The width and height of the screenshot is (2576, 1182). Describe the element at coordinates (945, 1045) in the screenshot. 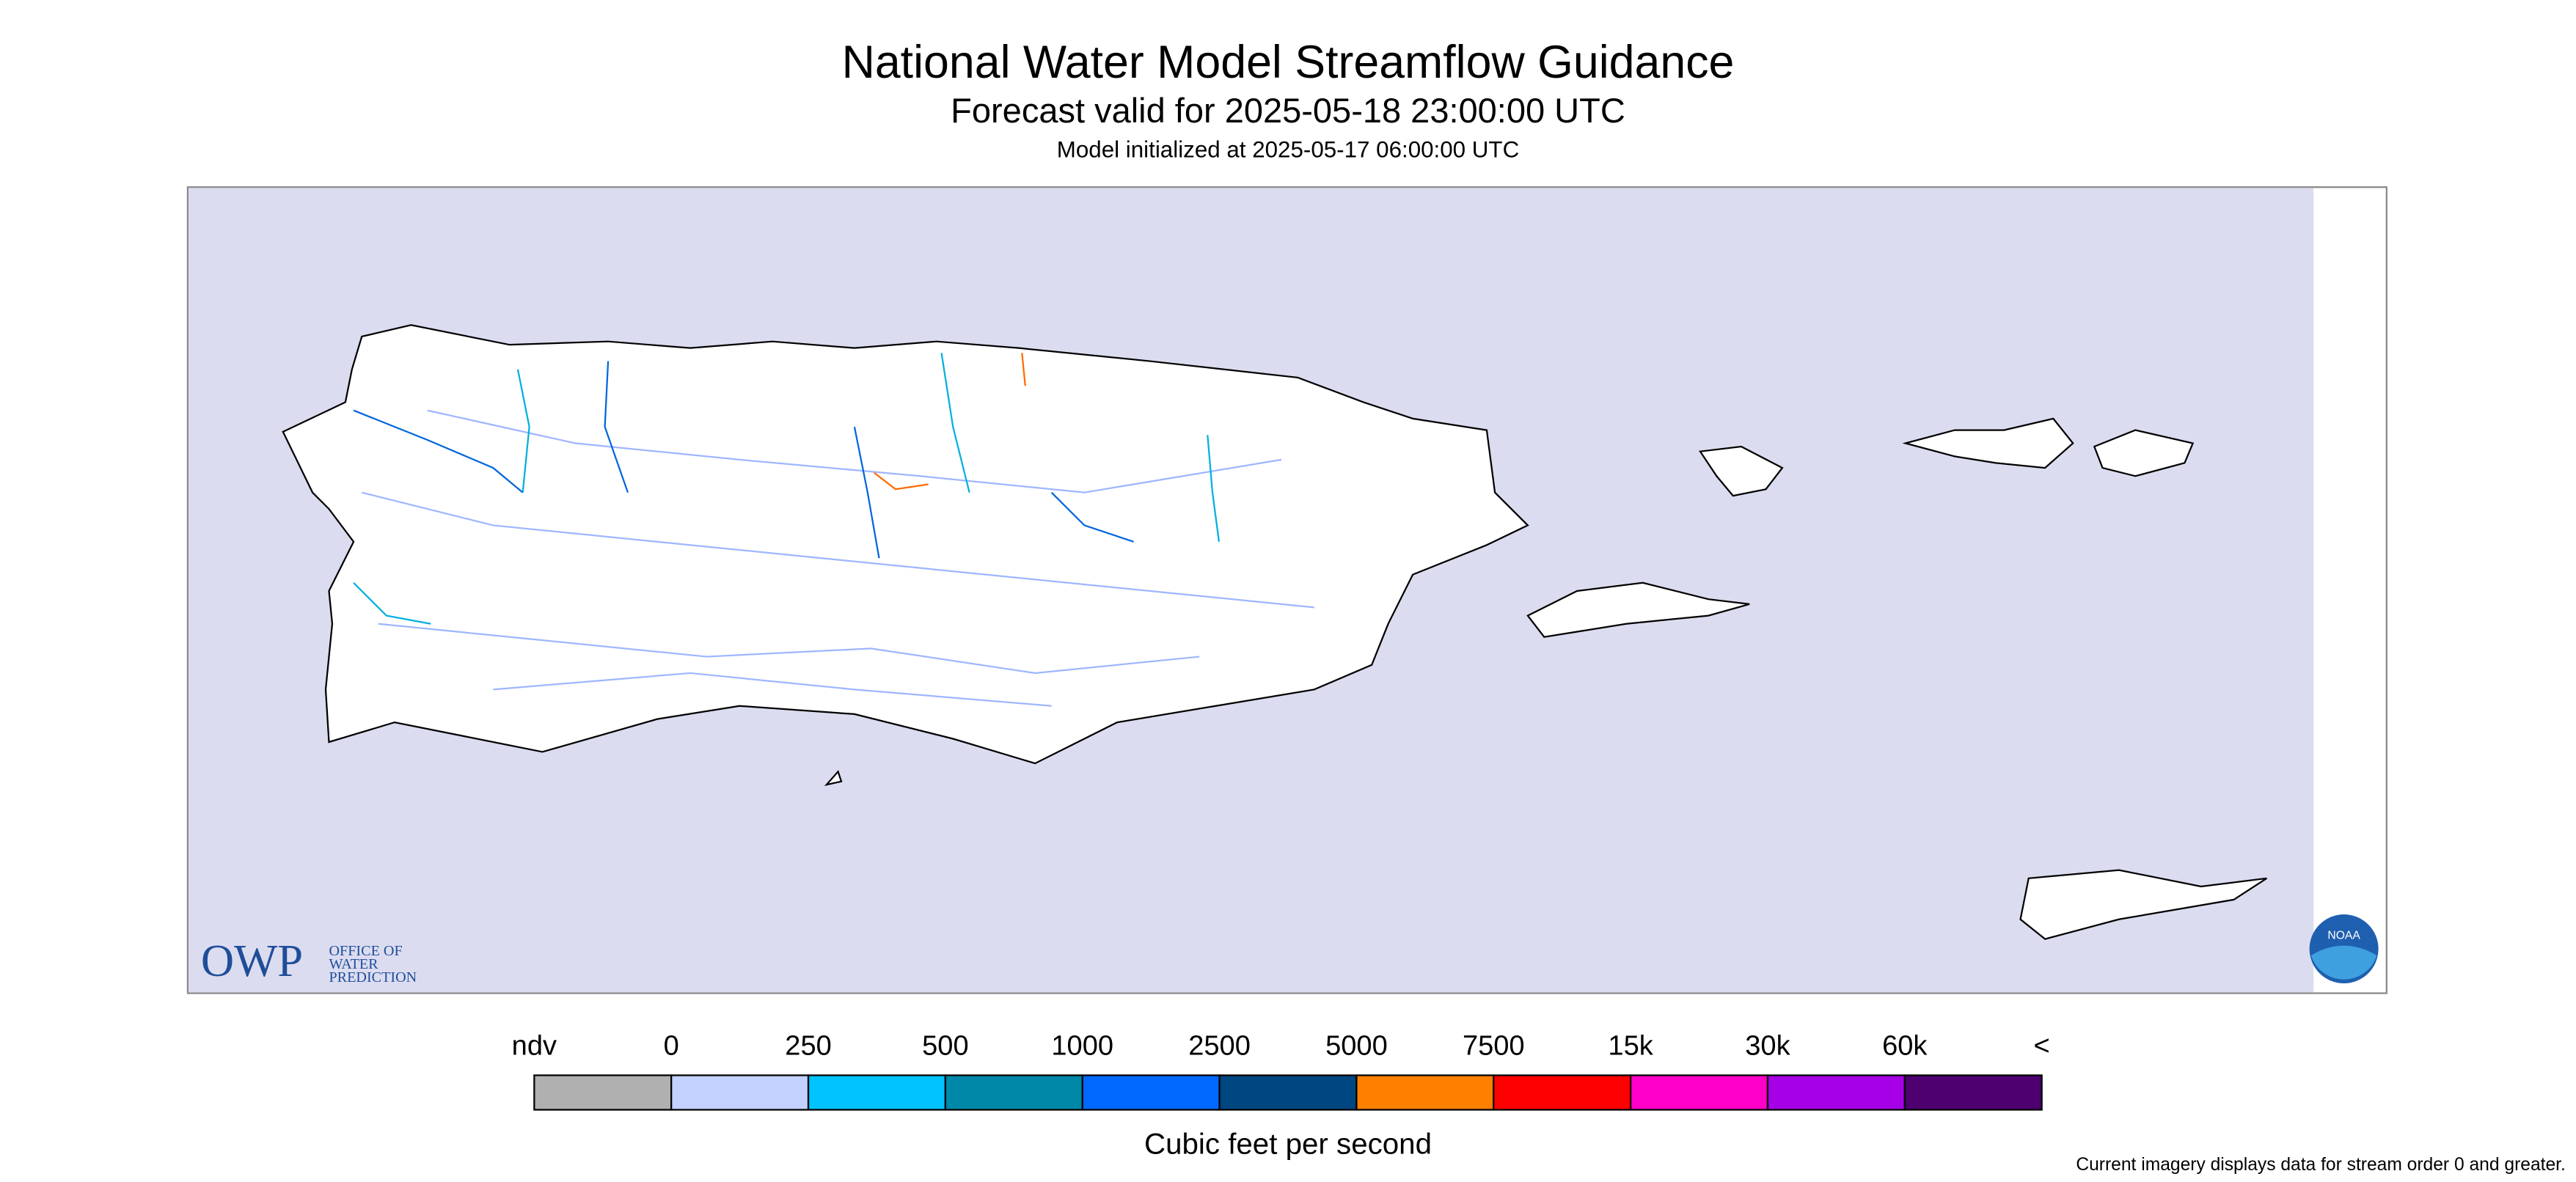

I see `legend-label: 500` at that location.